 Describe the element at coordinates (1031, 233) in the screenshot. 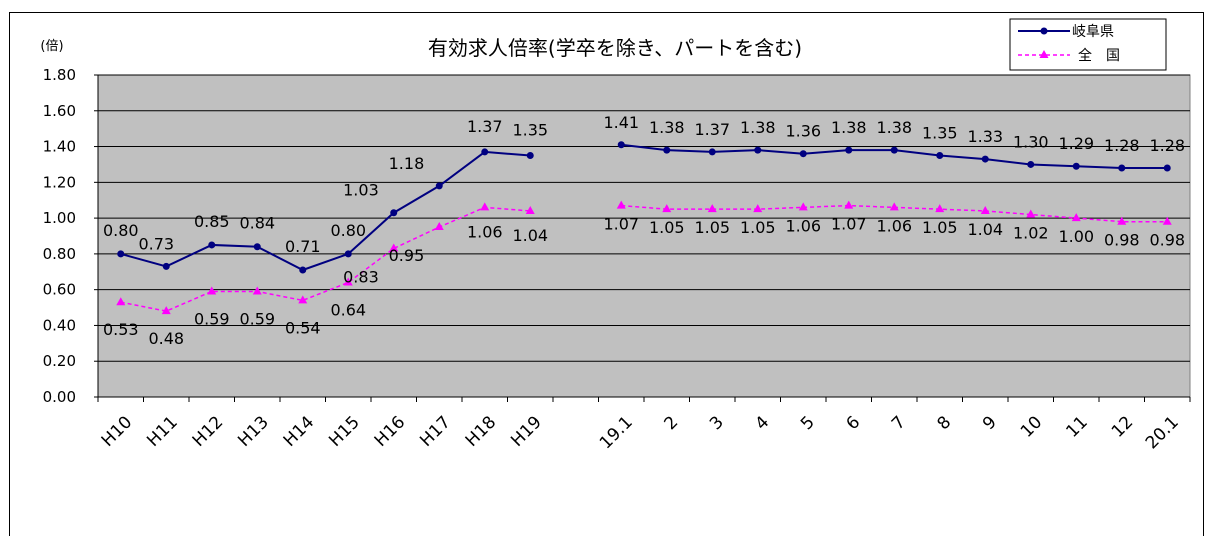

I see `data-label-national: 1.02` at that location.